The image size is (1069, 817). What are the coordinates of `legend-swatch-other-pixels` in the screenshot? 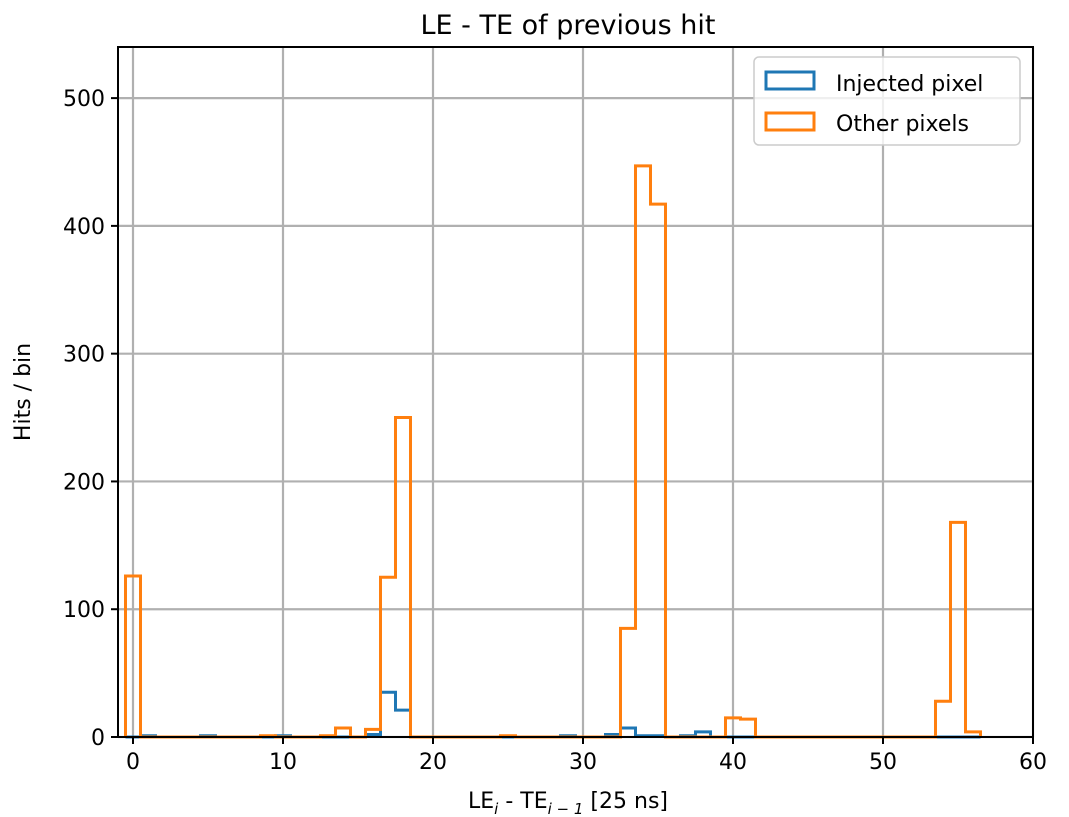 It's located at (790, 121).